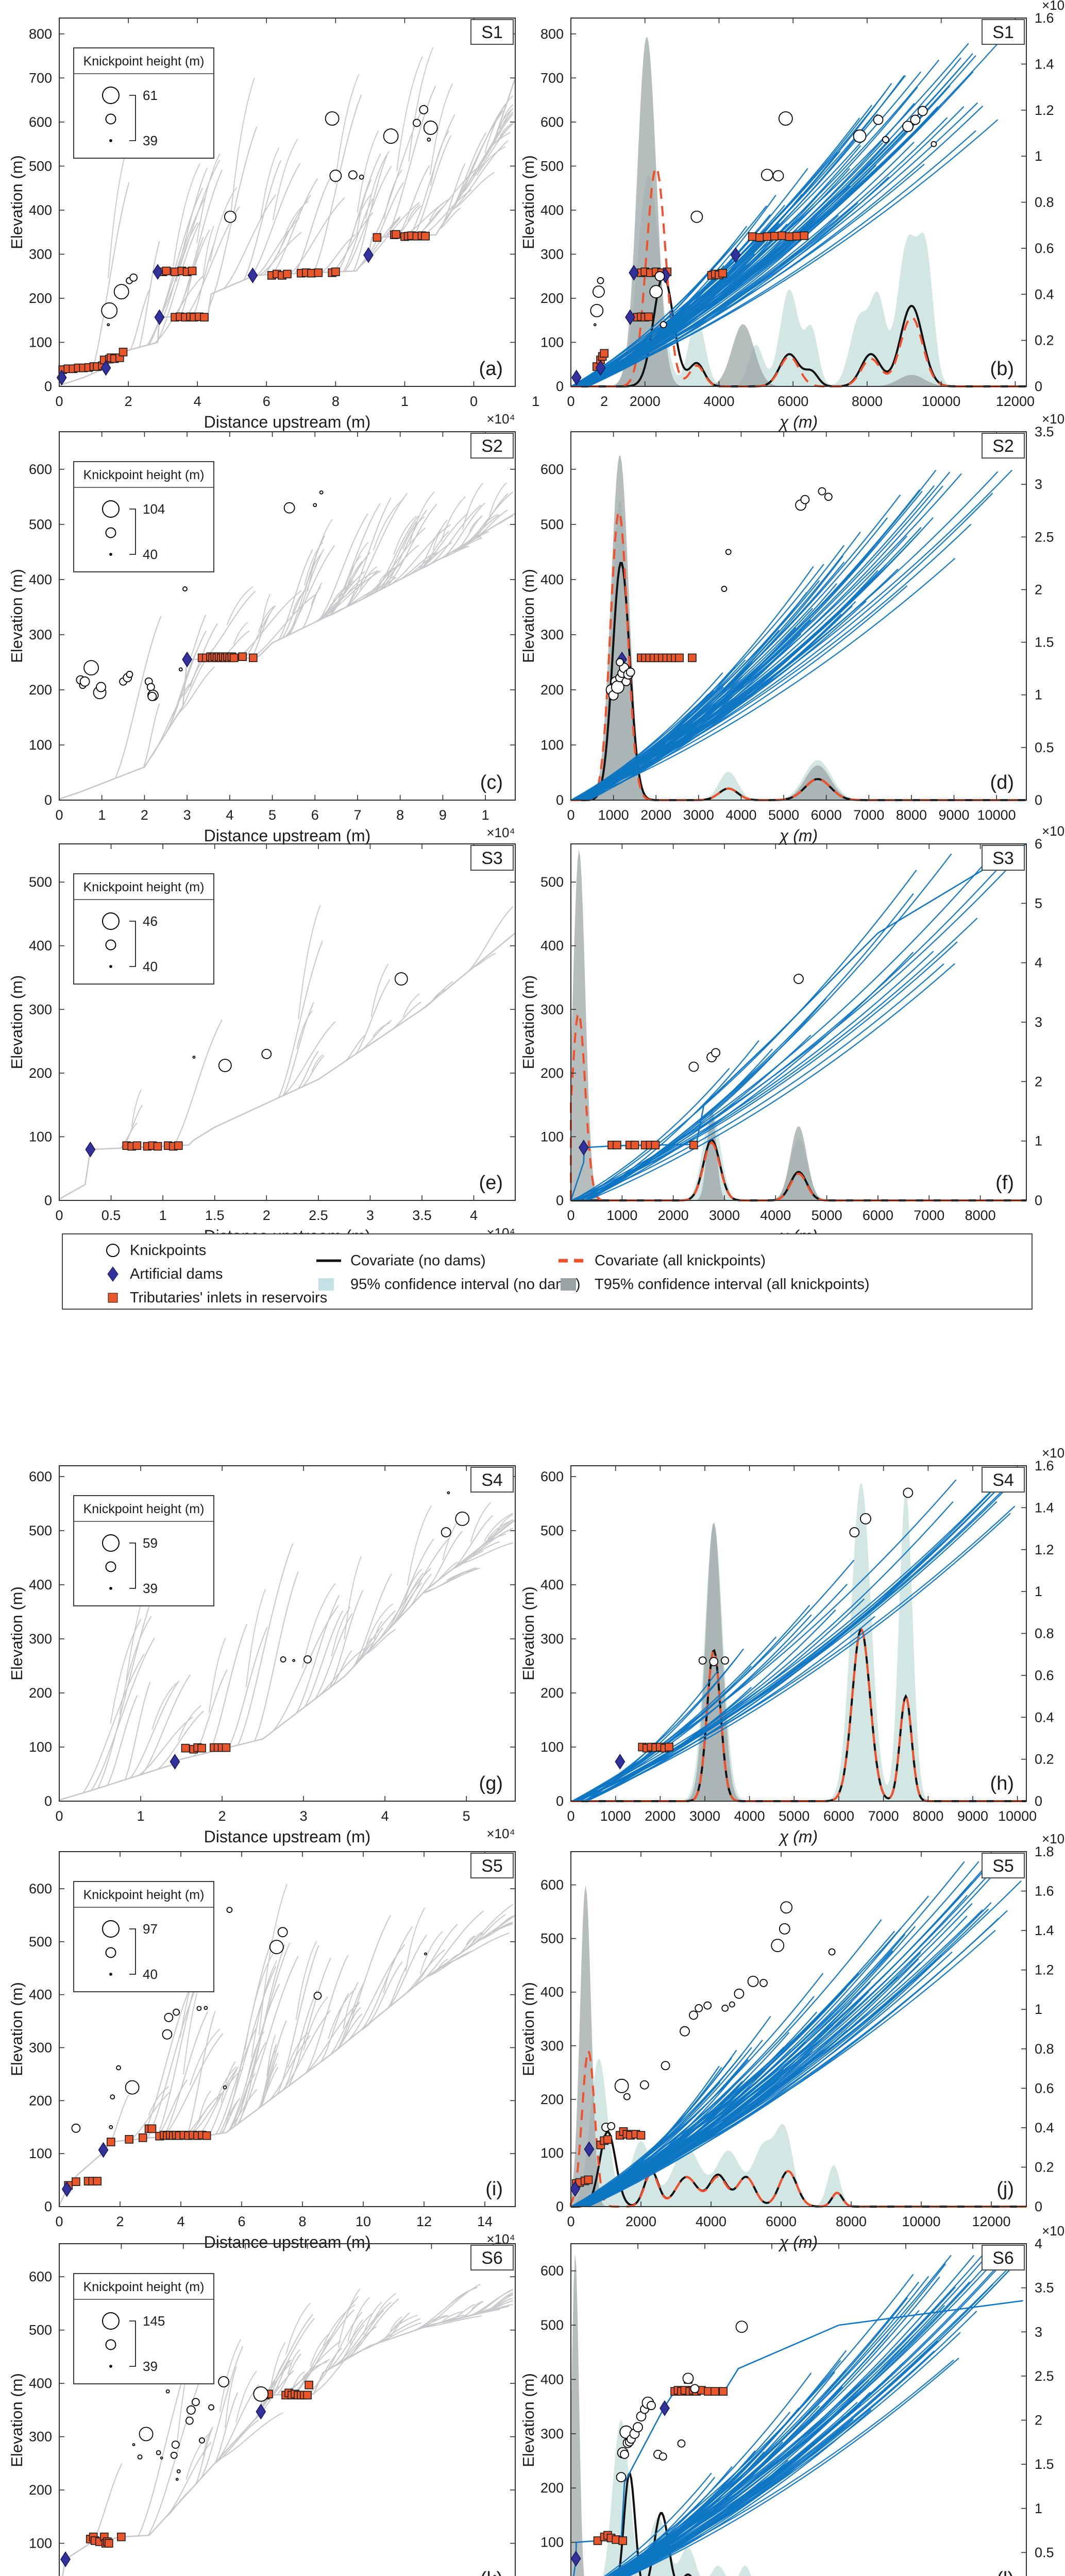 Image resolution: width=1065 pixels, height=2576 pixels. Describe the element at coordinates (1044, 18) in the screenshot. I see `rho-tick-label: 1.6` at that location.